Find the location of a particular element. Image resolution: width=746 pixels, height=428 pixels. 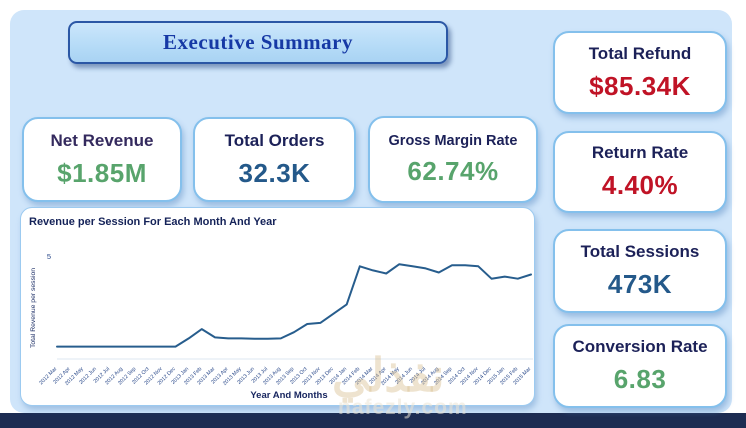

kpi-label: Total Refund is located at coordinates (640, 53).